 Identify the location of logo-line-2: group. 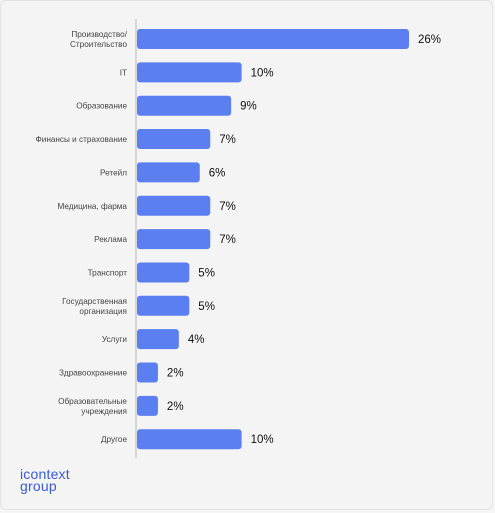
(38, 486).